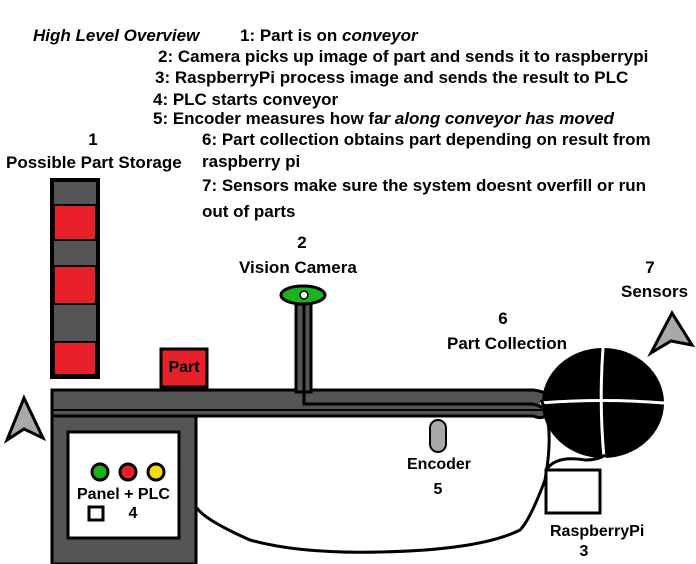 The width and height of the screenshot is (696, 564). I want to click on step-6-line-2: raspberry pi, so click(251, 161).